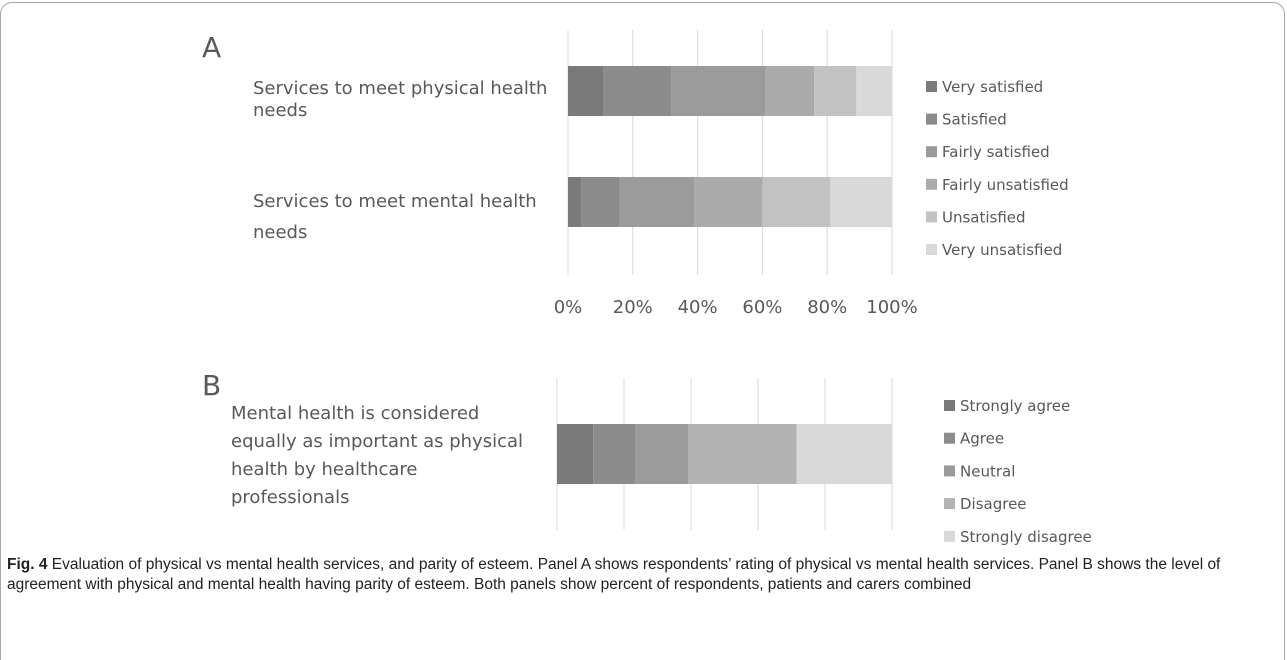  I want to click on panel-b-legend-label: Disagree, so click(993, 504).